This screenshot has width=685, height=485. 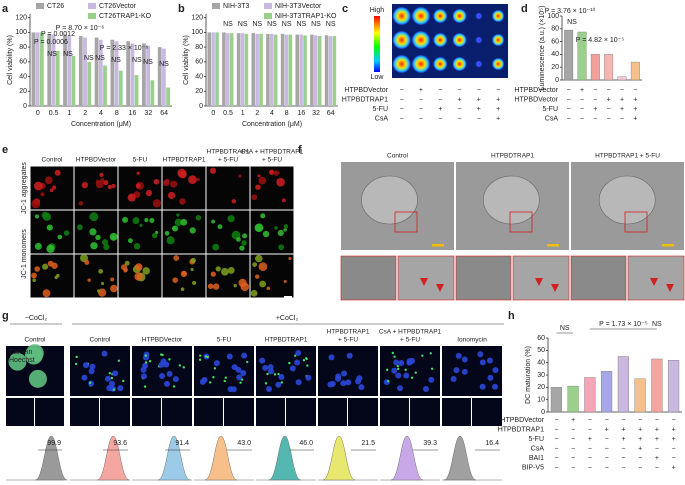 I want to click on y-tick-label: 80, so click(x=23, y=47).